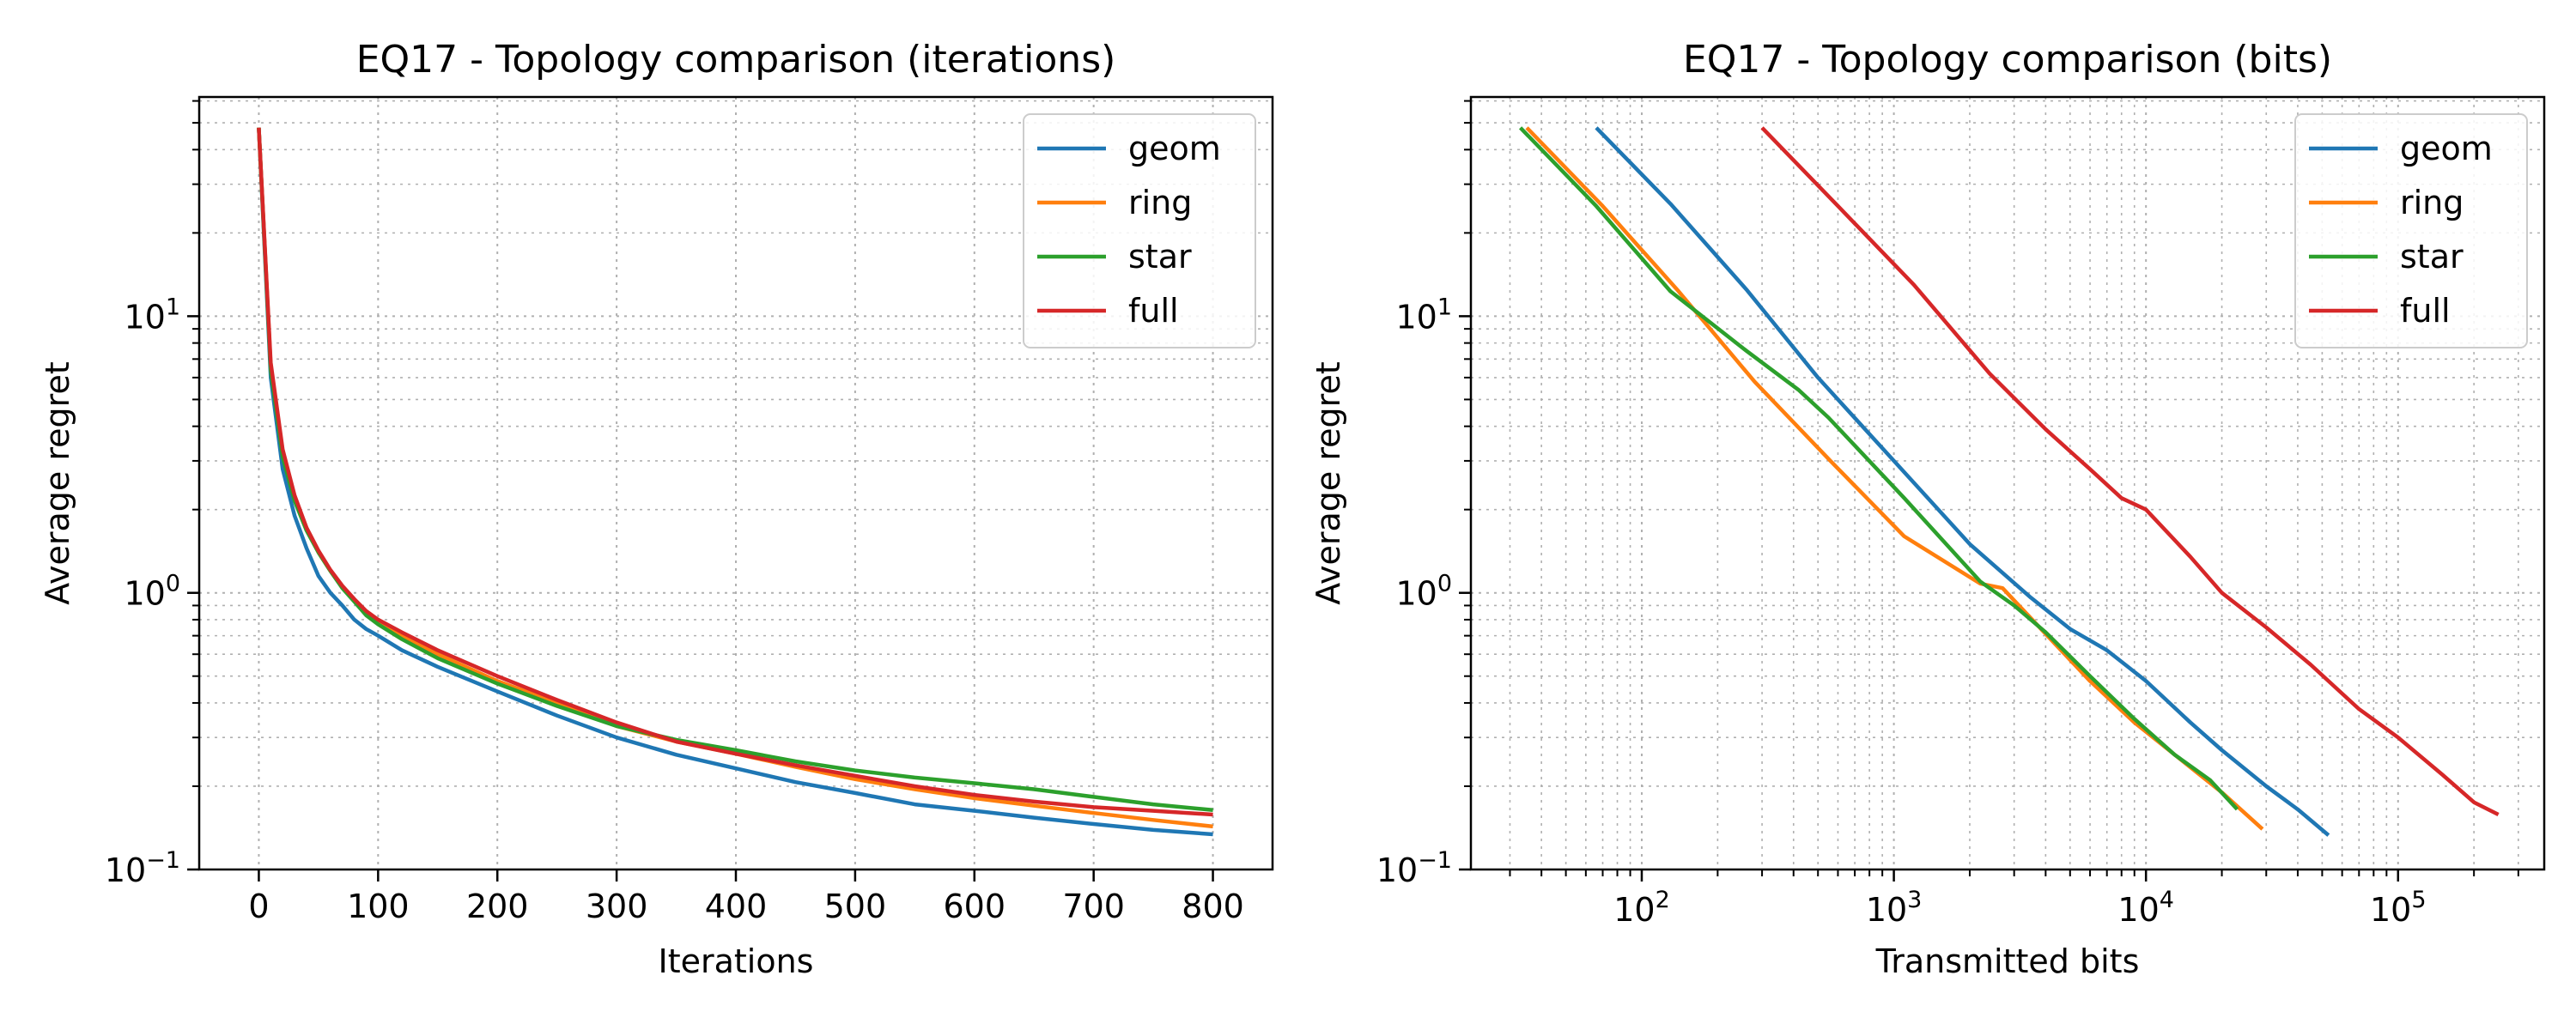  What do you see at coordinates (737, 906) in the screenshot?
I see `x-tick-label: 400` at bounding box center [737, 906].